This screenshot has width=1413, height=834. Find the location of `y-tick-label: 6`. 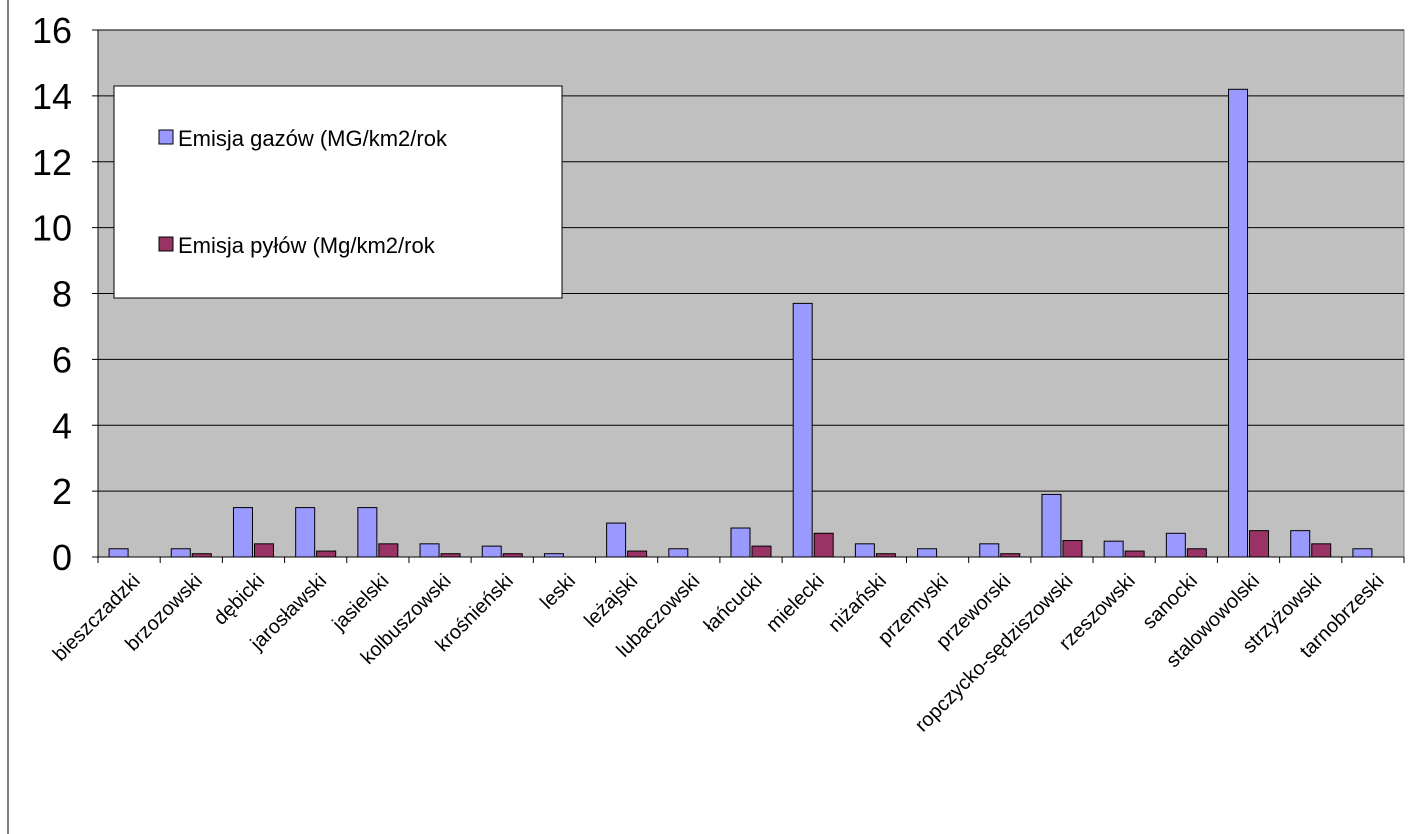

y-tick-label: 6 is located at coordinates (62, 359).